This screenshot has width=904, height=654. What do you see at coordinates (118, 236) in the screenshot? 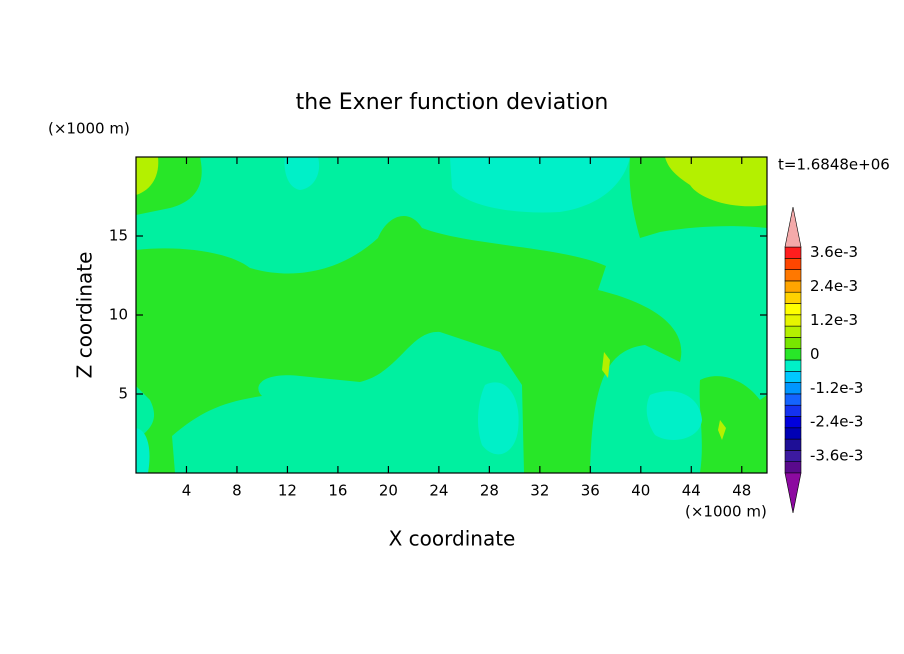
I see `y-tick-label: 15` at bounding box center [118, 236].